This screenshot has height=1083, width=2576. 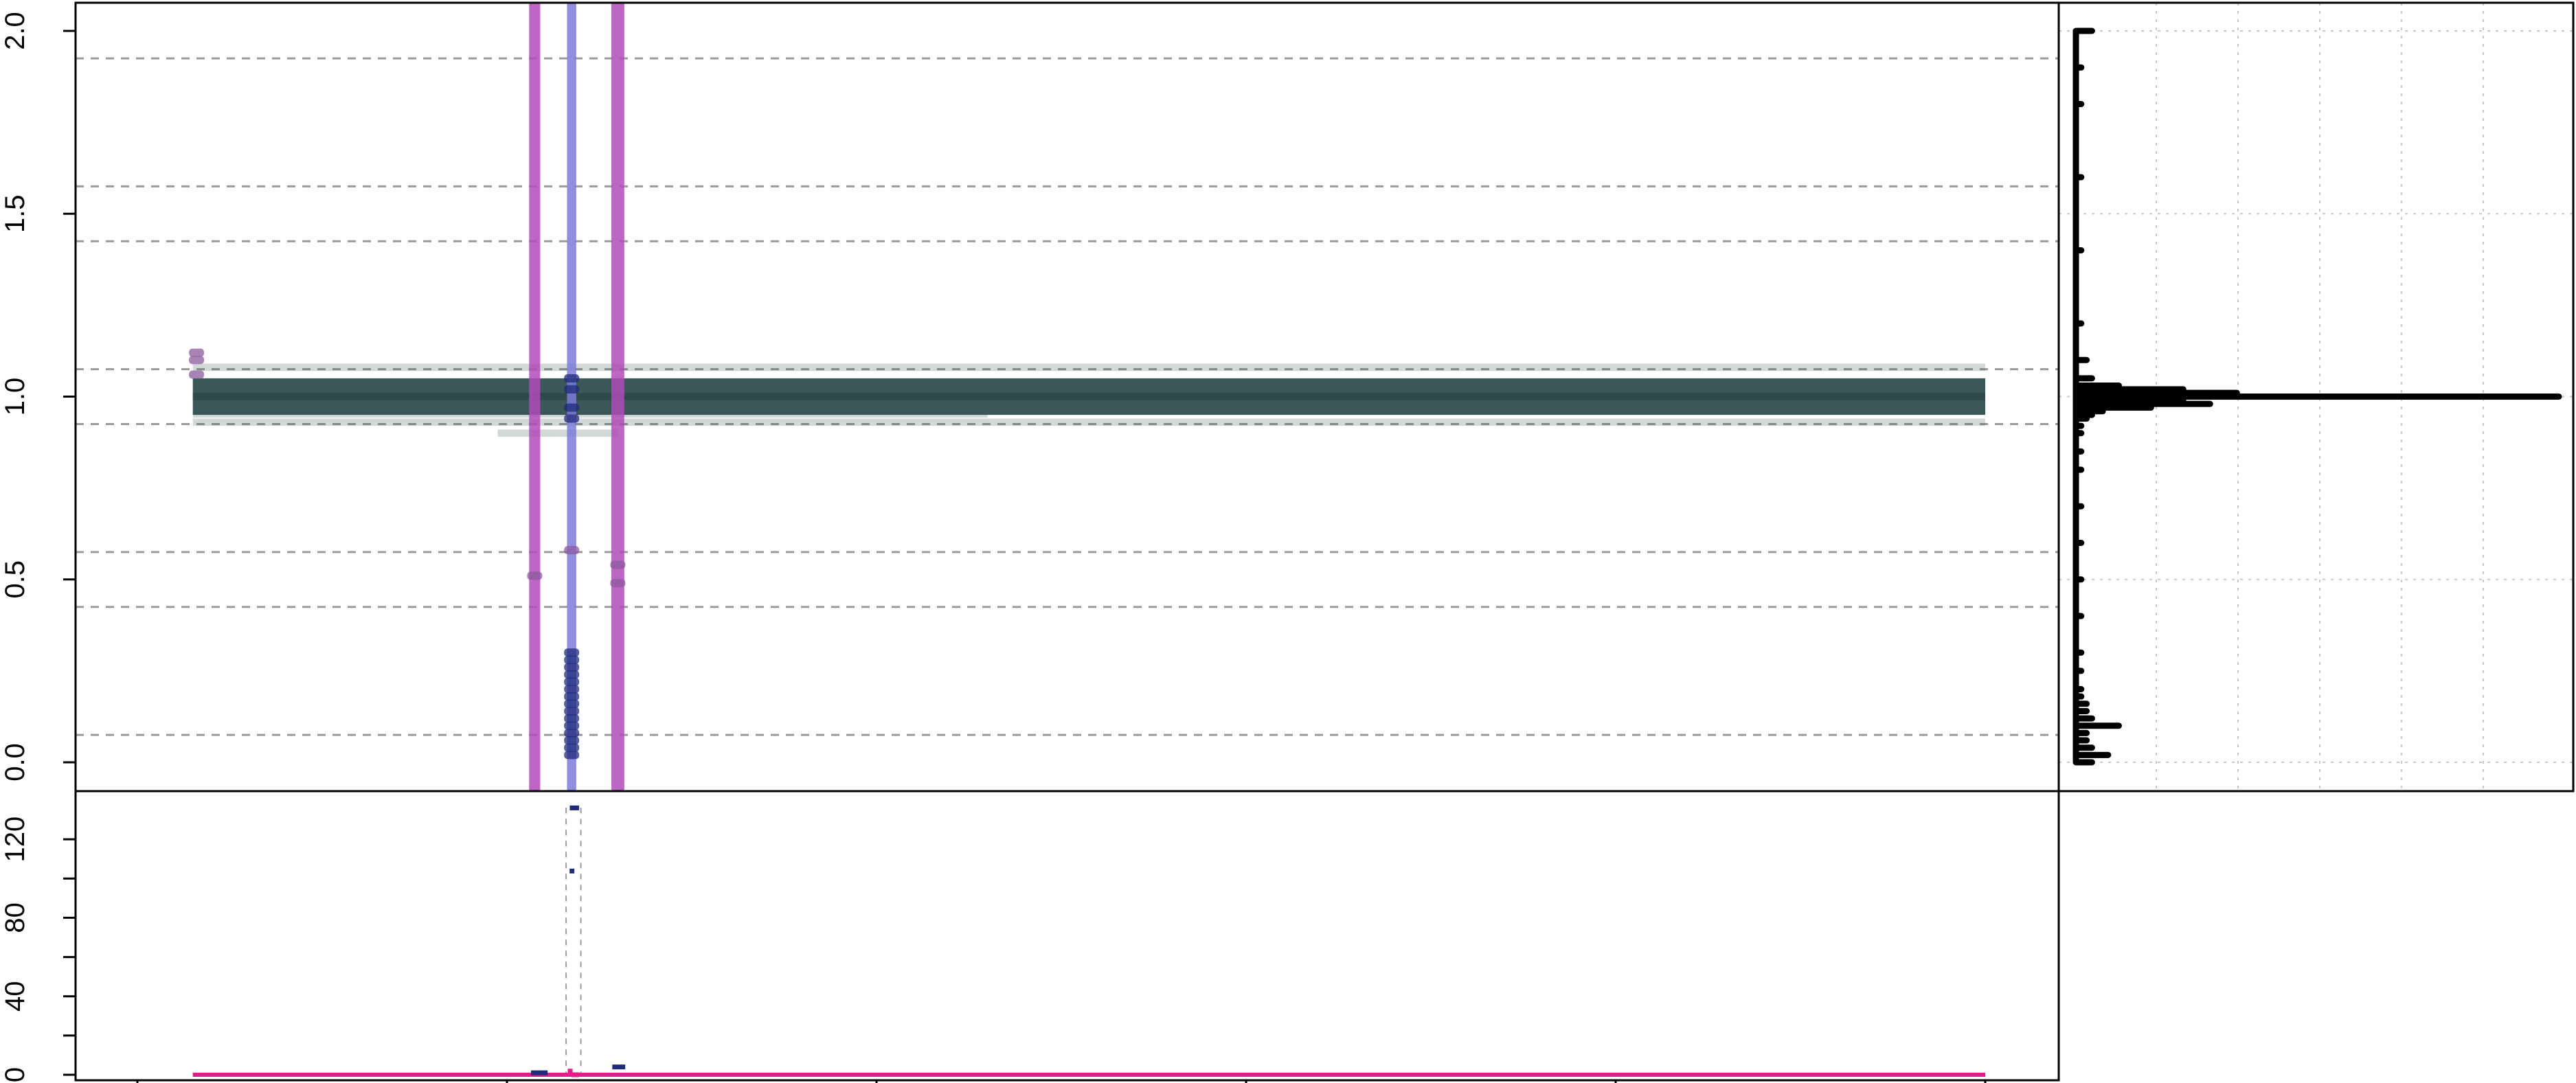 What do you see at coordinates (15, 1074) in the screenshot?
I see `y-tick-label: 0` at bounding box center [15, 1074].